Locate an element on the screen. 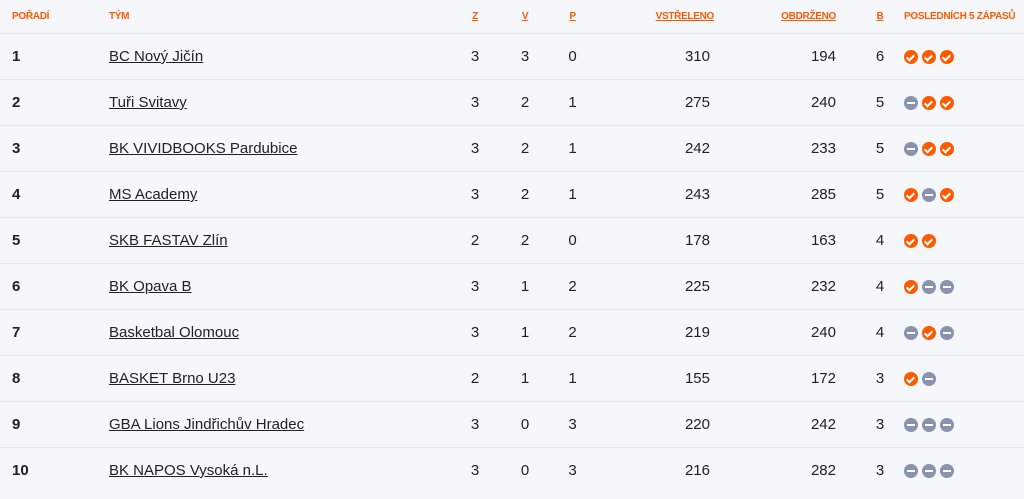  team-link: SKB FASTAV Zlín is located at coordinates (168, 240).